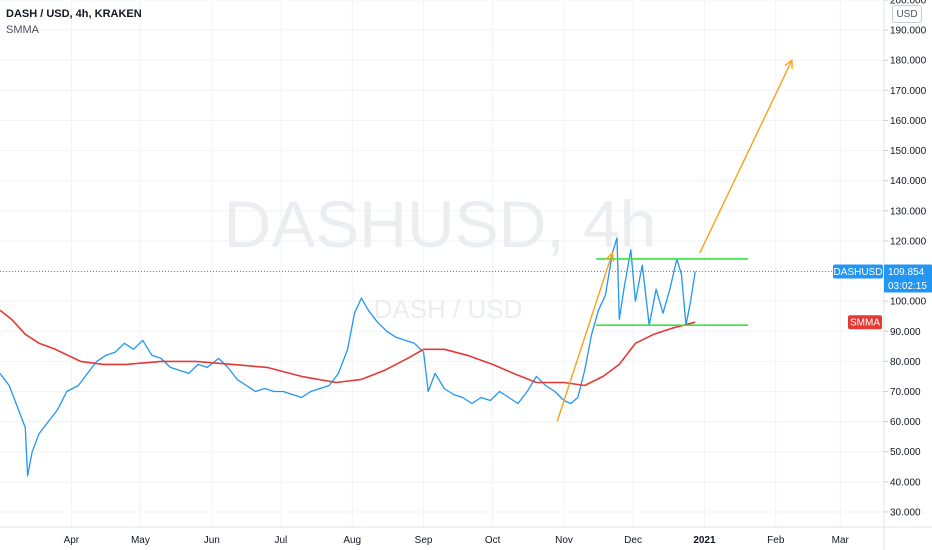 This screenshot has height=550, width=932. Describe the element at coordinates (564, 540) in the screenshot. I see `x-tick-label: Nov` at that location.